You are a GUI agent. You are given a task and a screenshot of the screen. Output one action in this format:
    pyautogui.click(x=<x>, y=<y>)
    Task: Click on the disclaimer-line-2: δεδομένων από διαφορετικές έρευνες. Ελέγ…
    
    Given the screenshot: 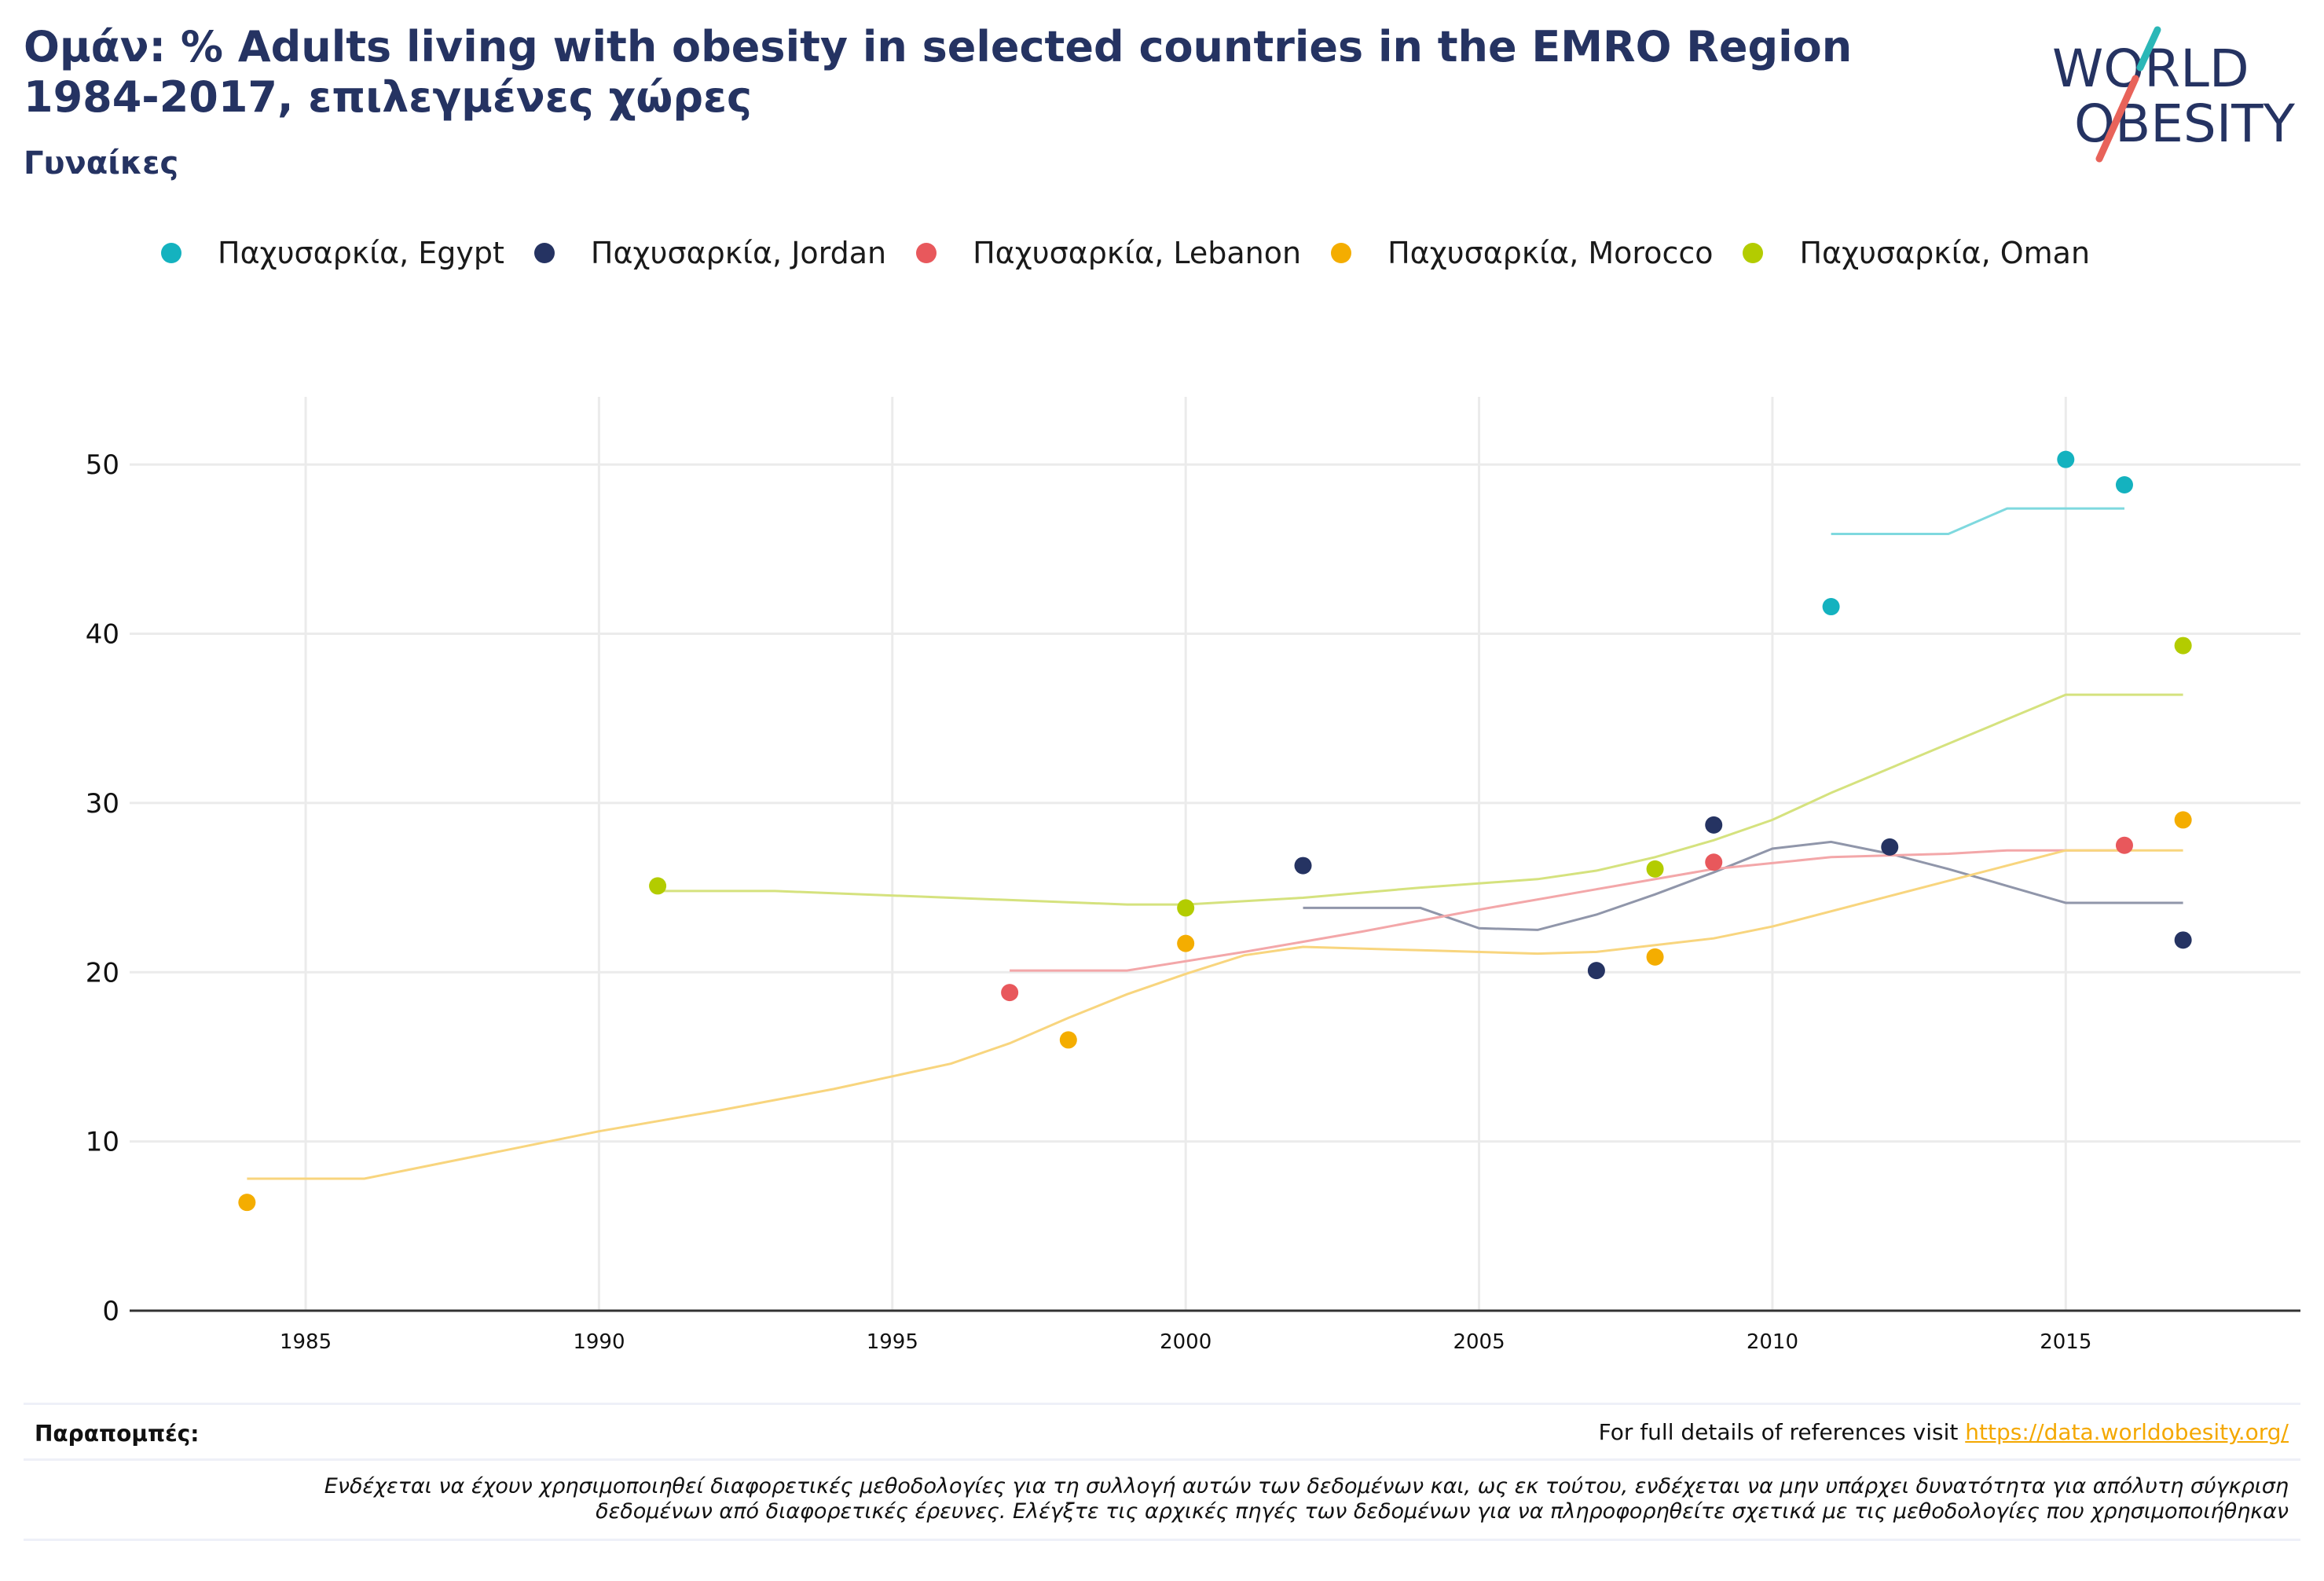 What is the action you would take?
    pyautogui.click(x=1442, y=1512)
    